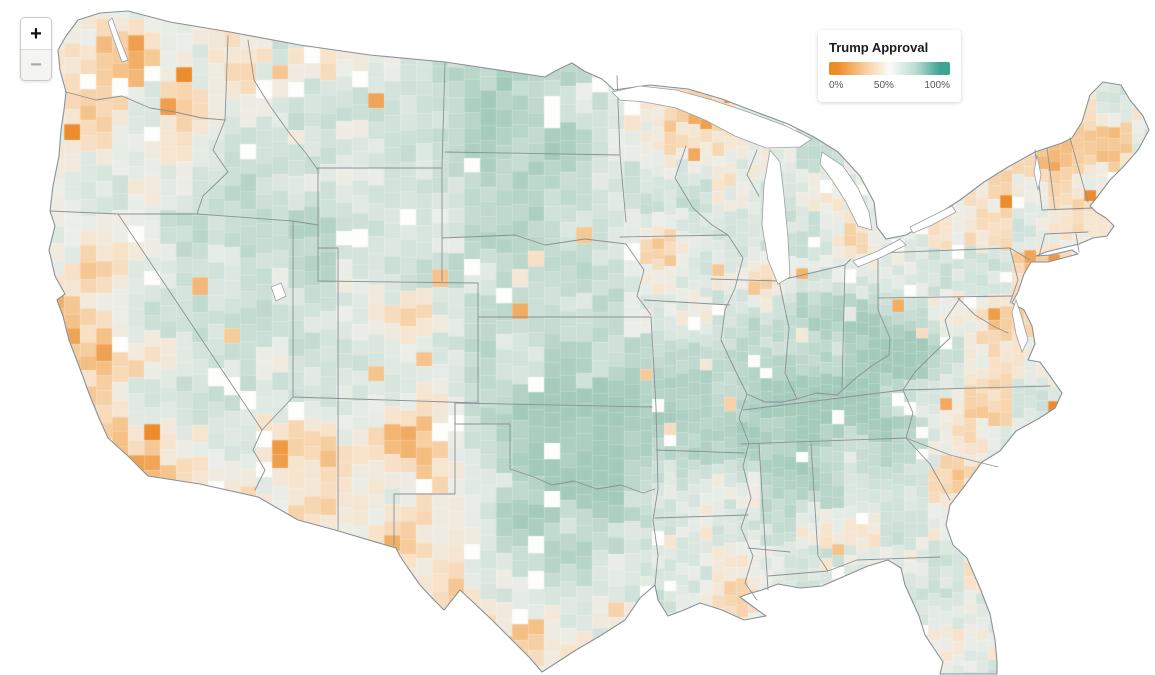  I want to click on legend-card: Trump Approval 0% 50% 100%, so click(889, 66).